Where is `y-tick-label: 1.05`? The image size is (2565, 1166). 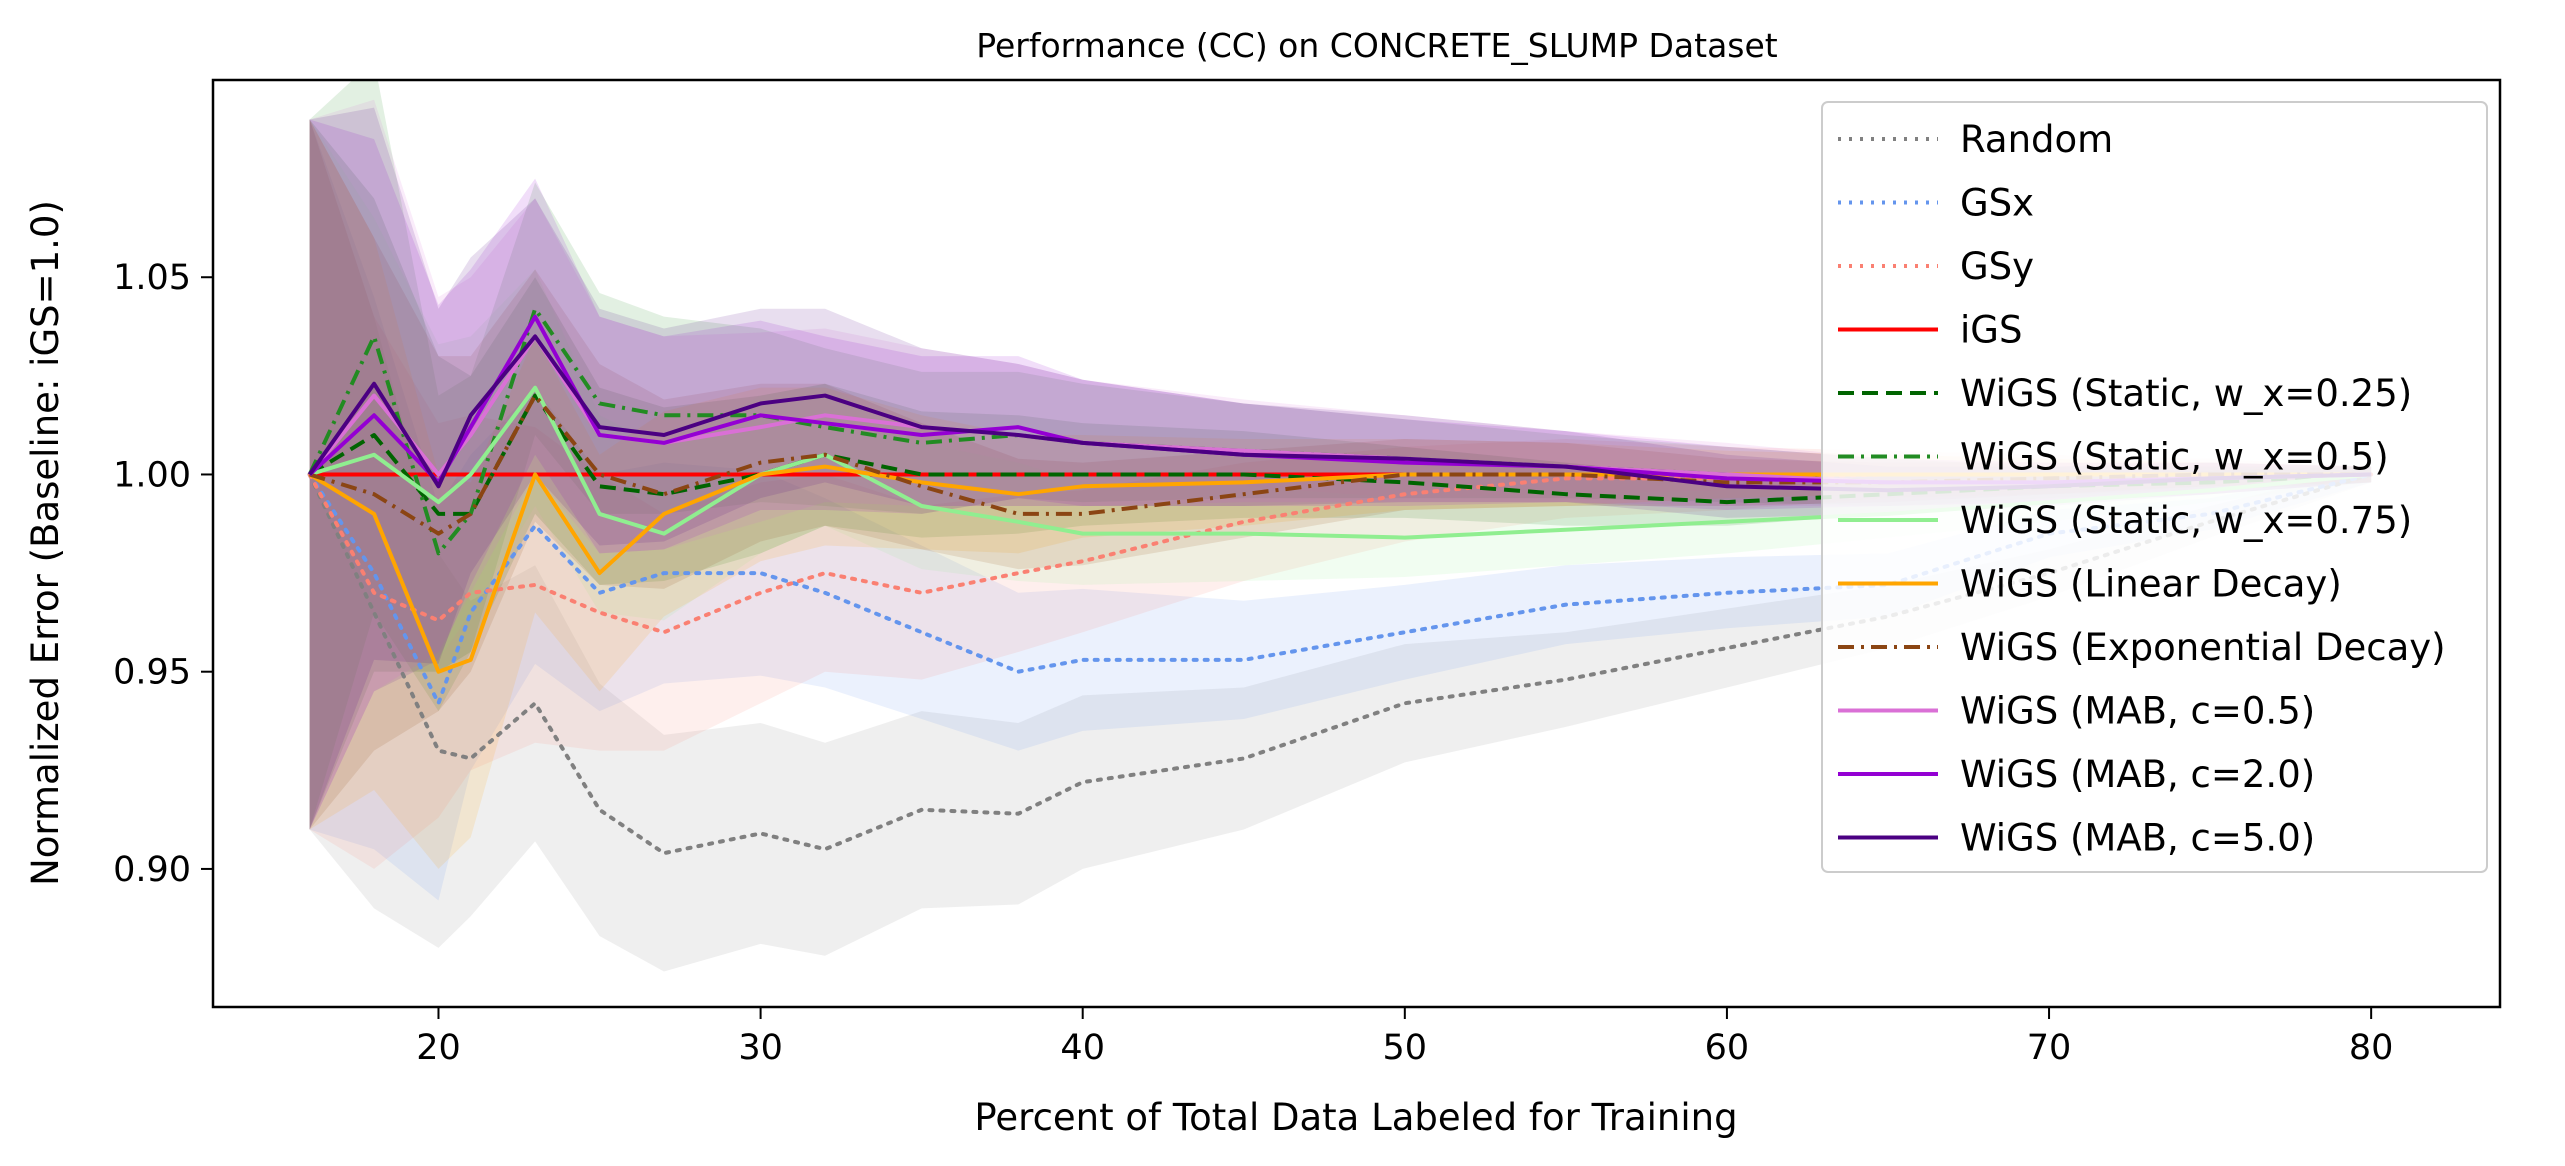 y-tick-label: 1.05 is located at coordinates (152, 278).